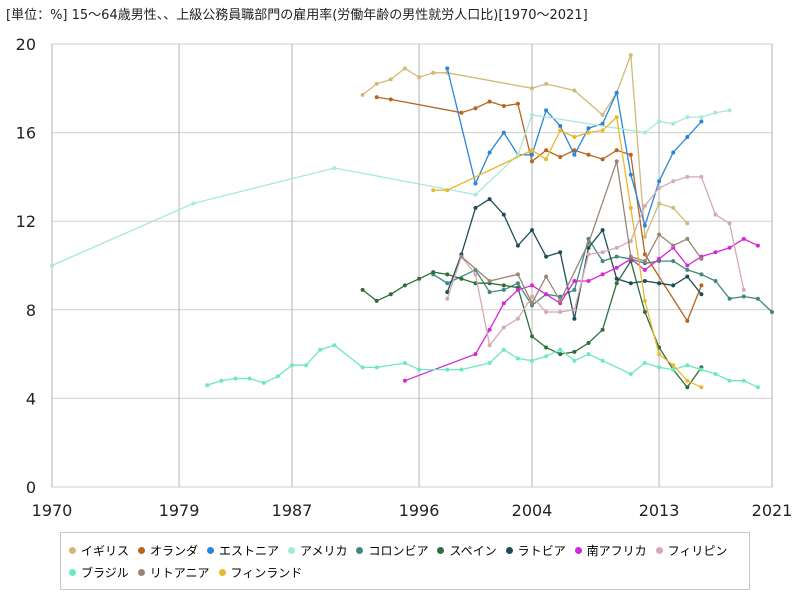 The image size is (800, 600). Describe the element at coordinates (467, 550) in the screenshot. I see `legend-item: スペイン` at that location.